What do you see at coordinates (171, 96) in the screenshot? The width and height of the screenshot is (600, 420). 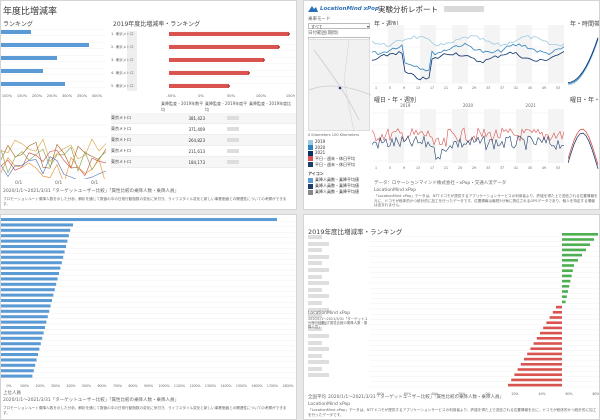 I see `axis-tick-label: -50%` at bounding box center [171, 96].